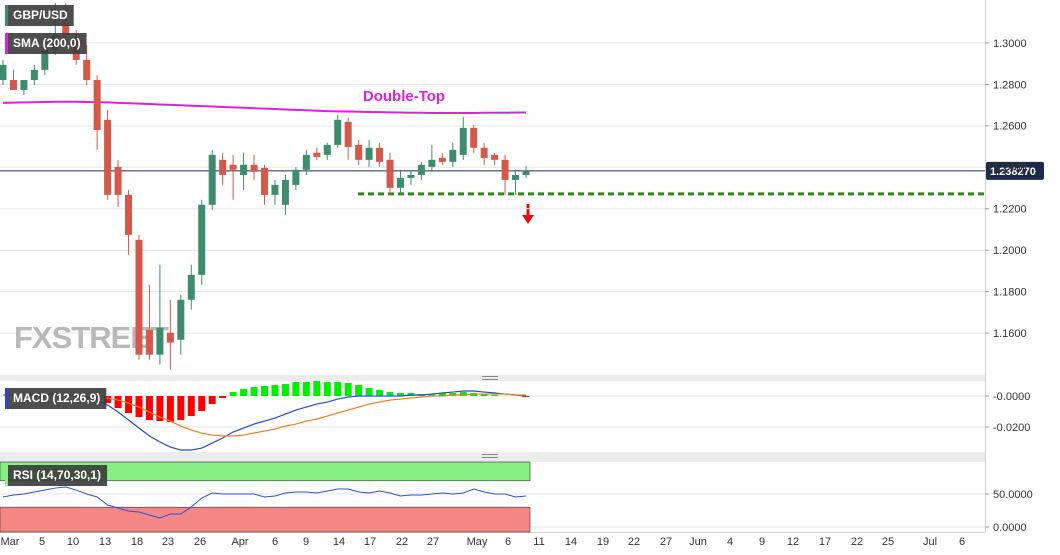 Image resolution: width=1060 pixels, height=555 pixels. What do you see at coordinates (42, 542) in the screenshot?
I see `x-tick-label: 5` at bounding box center [42, 542].